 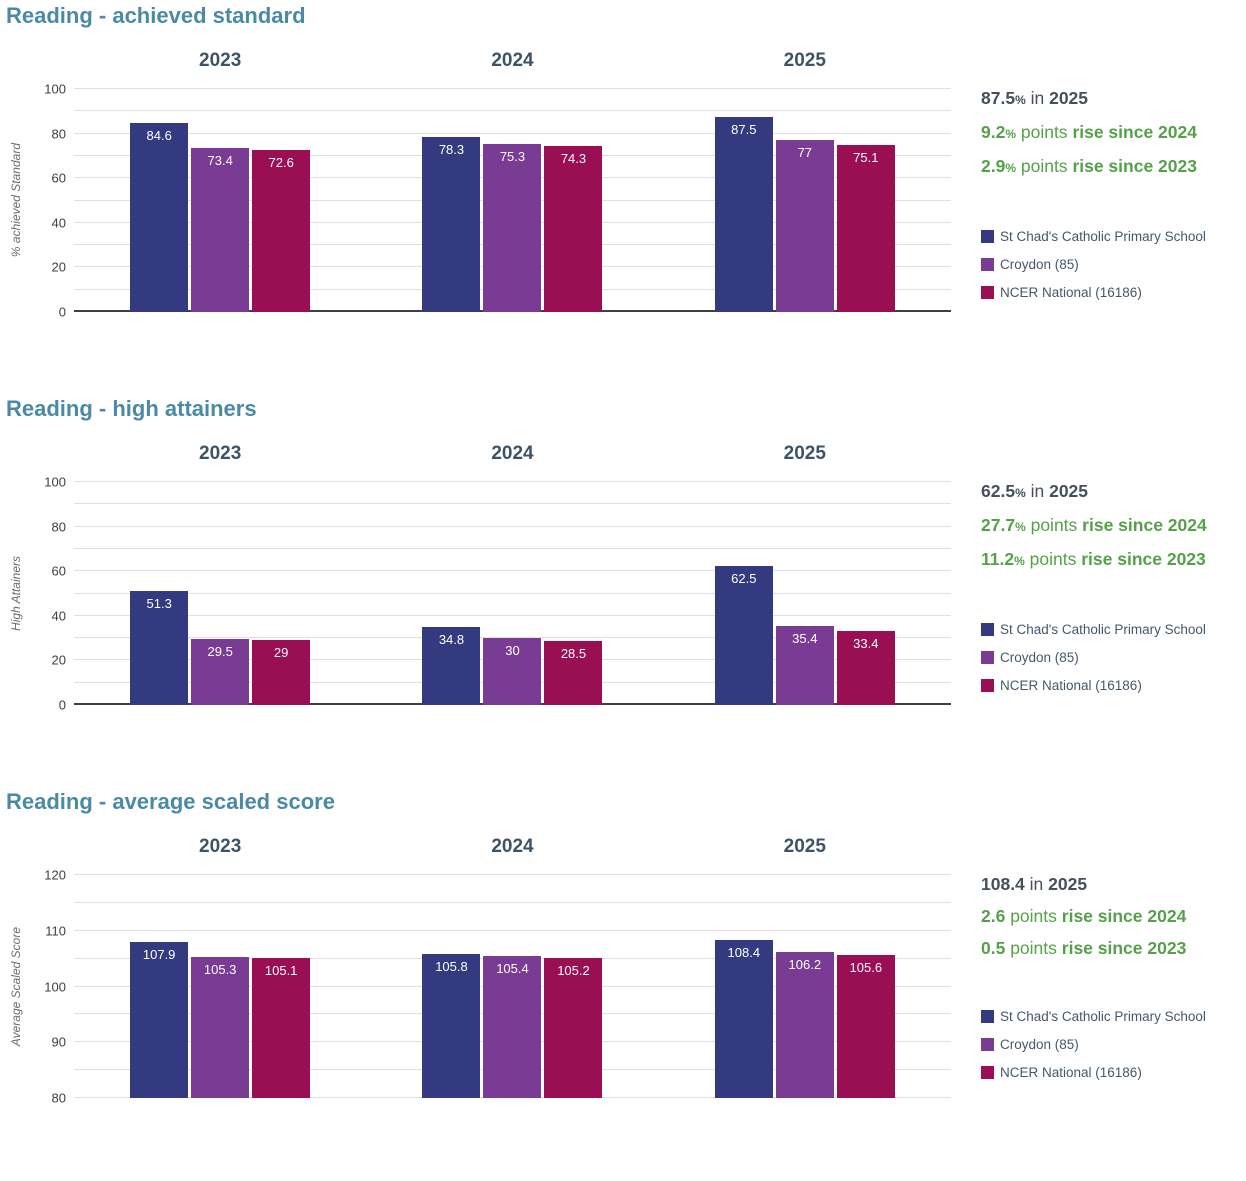 I want to click on legend-item: NCER National (16186), so click(x=1113, y=292).